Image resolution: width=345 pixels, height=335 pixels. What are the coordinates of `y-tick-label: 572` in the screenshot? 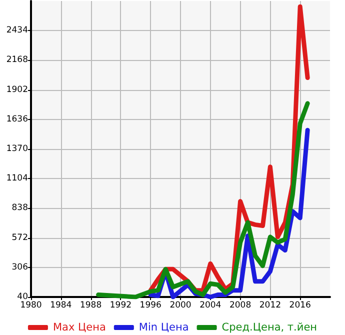 It's located at (20, 237).